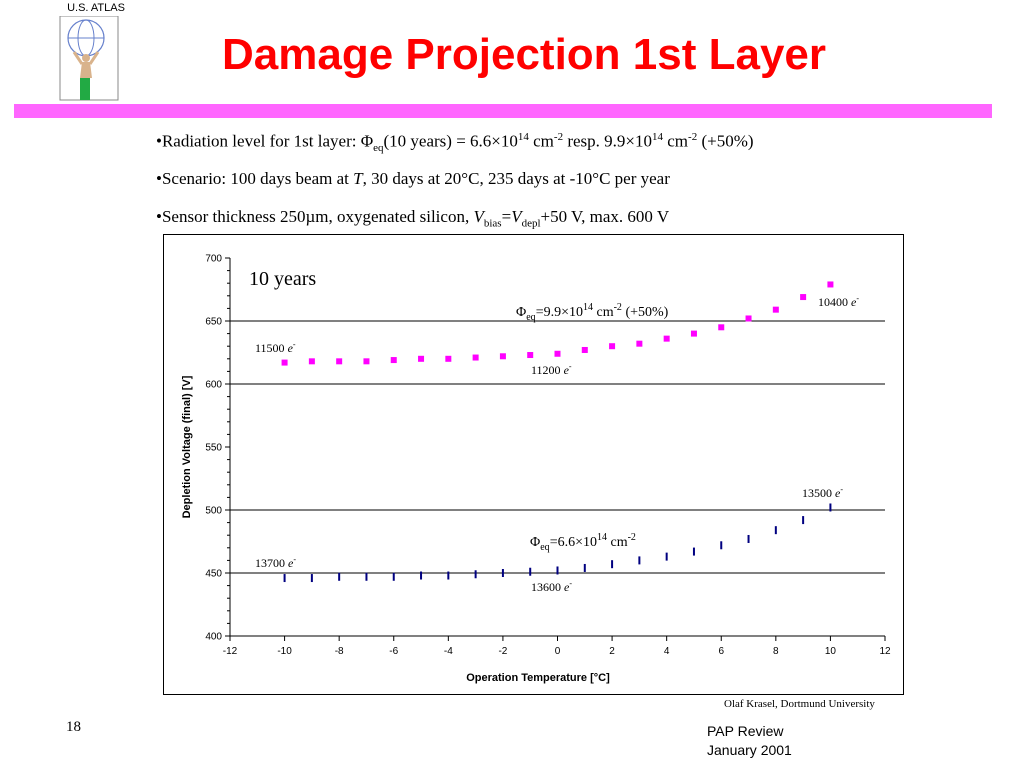  Describe the element at coordinates (73, 727) in the screenshot. I see `page-number: 18` at that location.